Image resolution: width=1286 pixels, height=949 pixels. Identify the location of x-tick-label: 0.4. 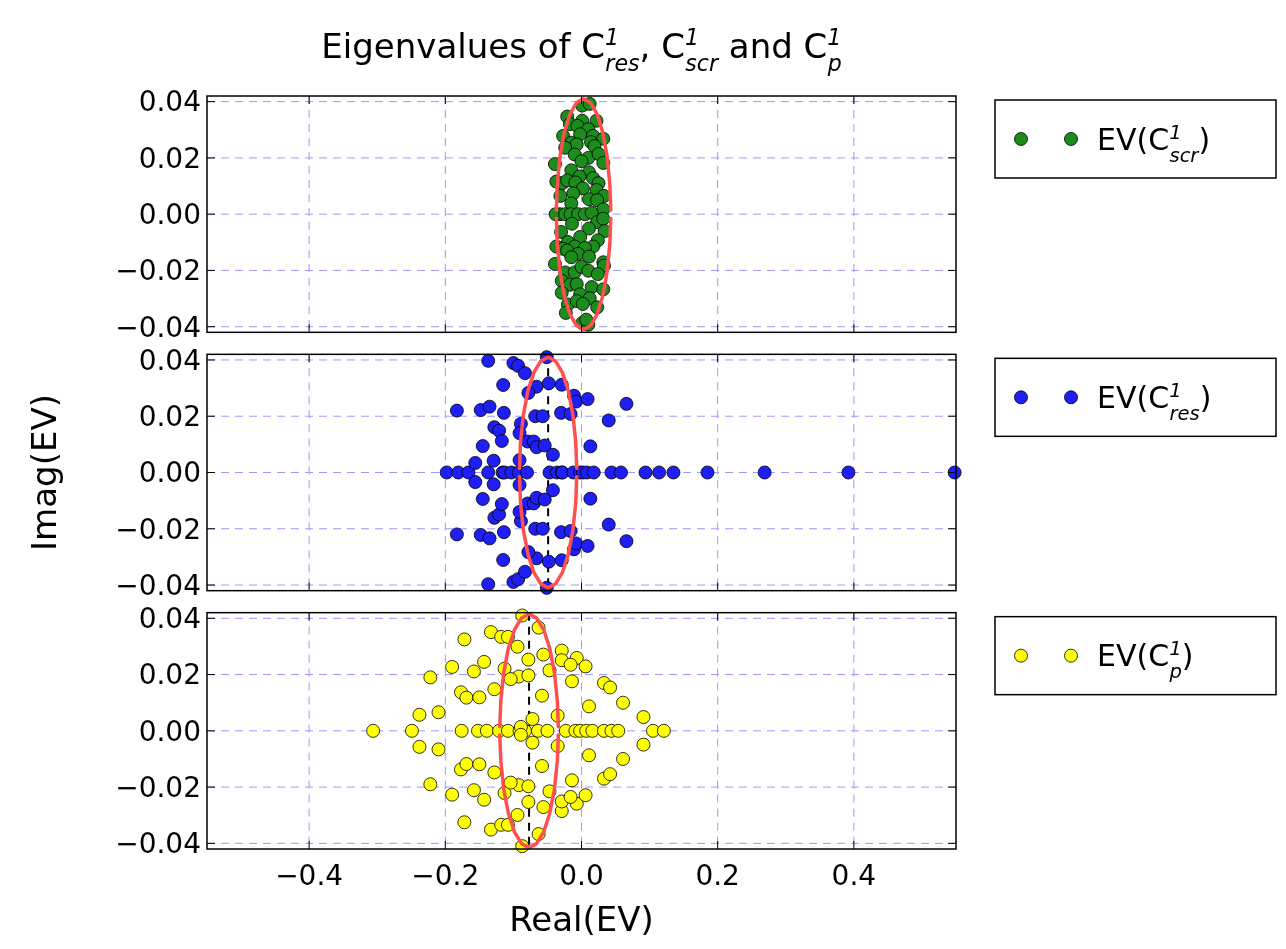
(854, 875).